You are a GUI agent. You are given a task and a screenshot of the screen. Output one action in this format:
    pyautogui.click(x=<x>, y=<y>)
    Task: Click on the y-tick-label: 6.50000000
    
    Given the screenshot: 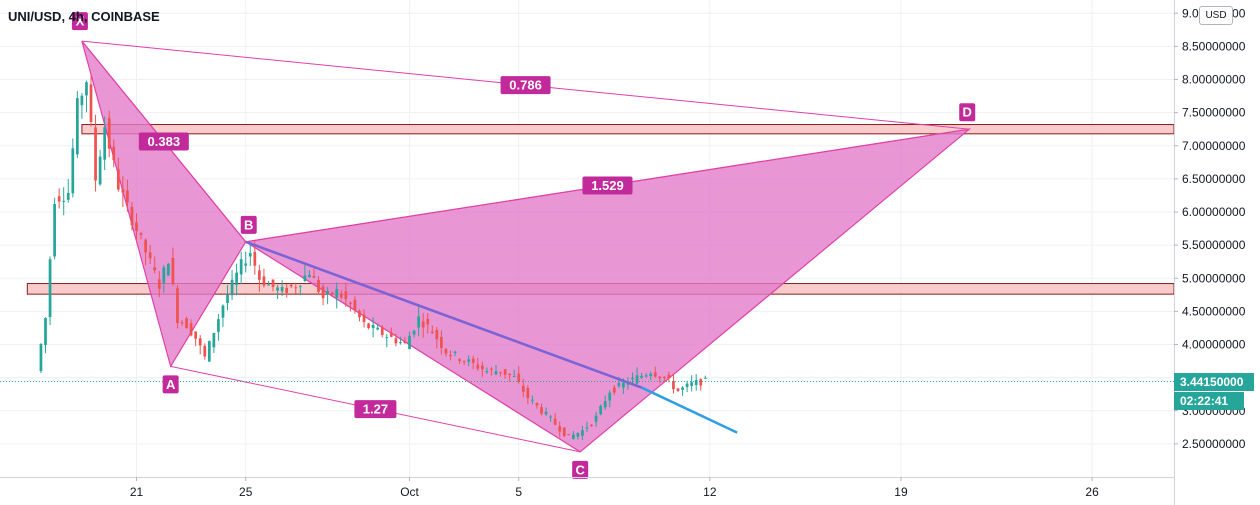 What is the action you would take?
    pyautogui.click(x=1214, y=179)
    